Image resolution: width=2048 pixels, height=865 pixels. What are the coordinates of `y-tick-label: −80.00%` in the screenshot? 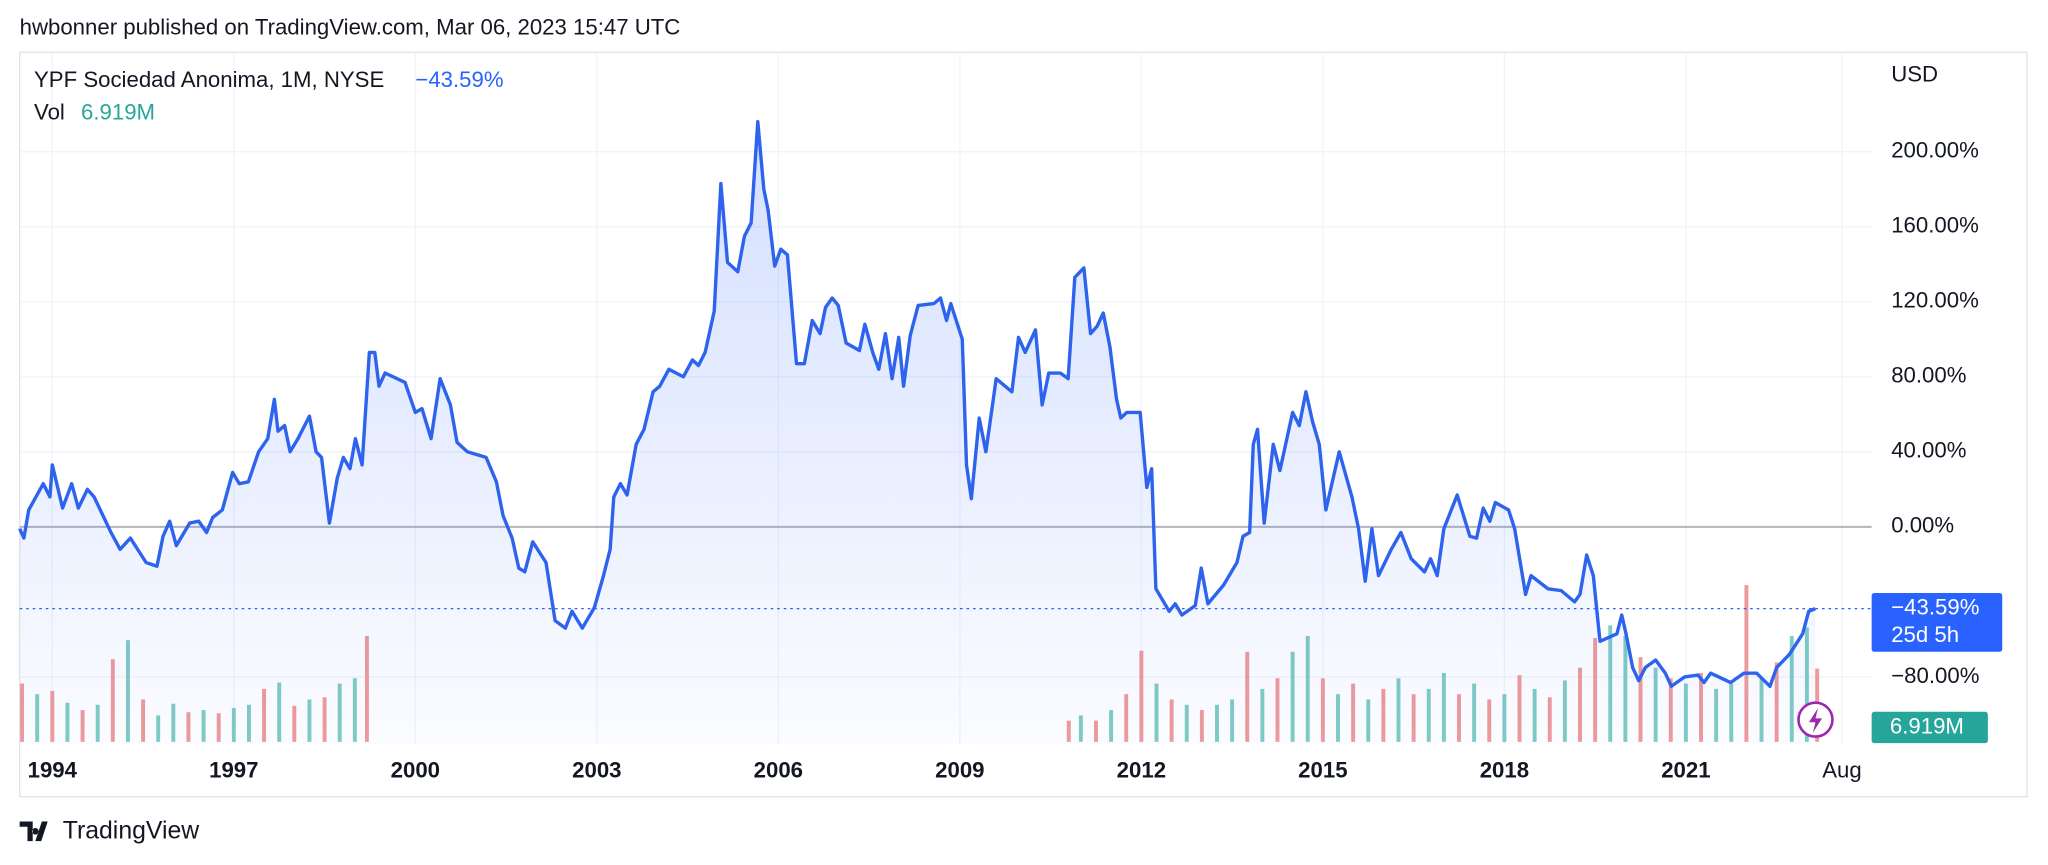 It's located at (1935, 675).